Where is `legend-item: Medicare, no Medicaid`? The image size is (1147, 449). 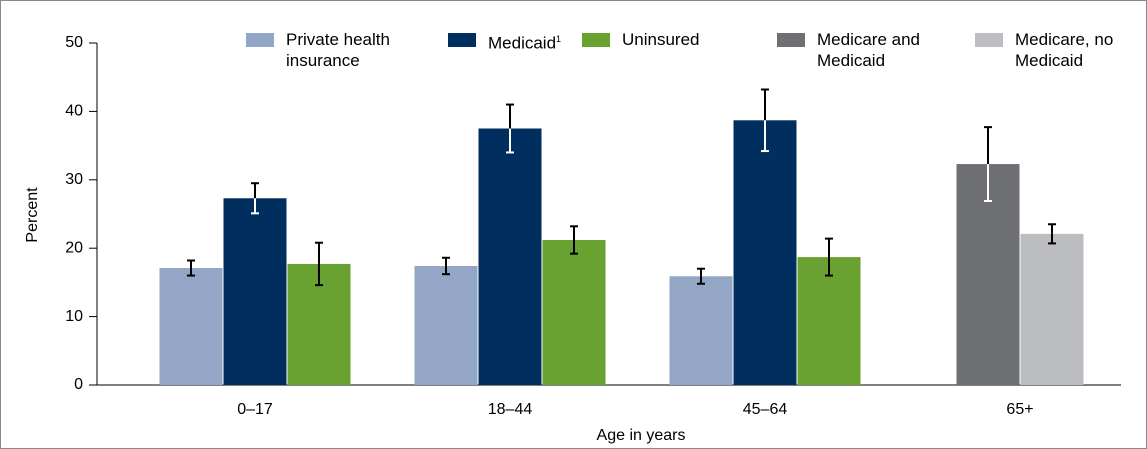
legend-item: Medicare, no Medicaid is located at coordinates (1060, 50).